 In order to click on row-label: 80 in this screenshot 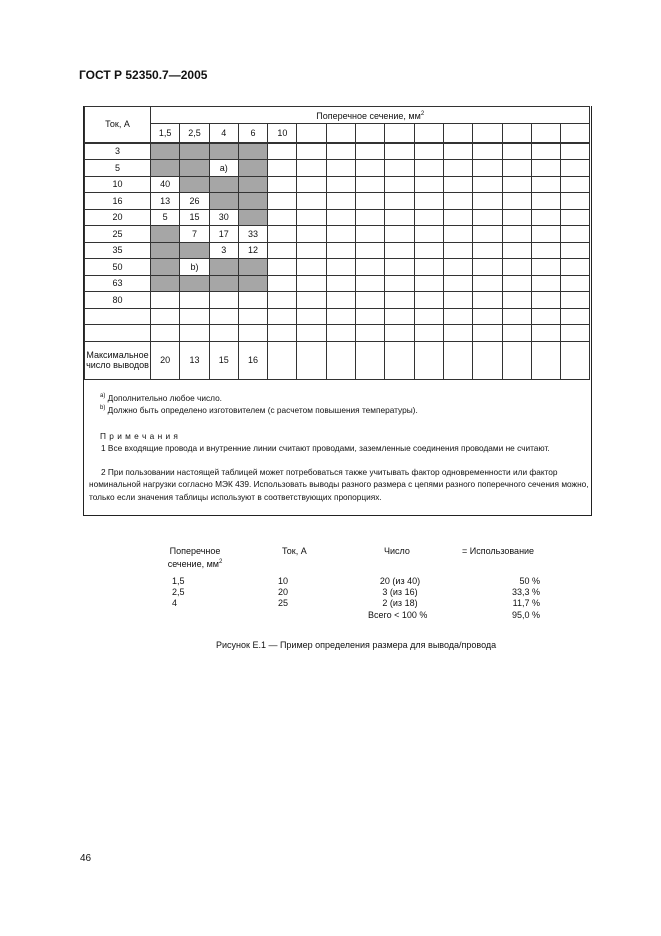, I will do `click(117, 300)`.